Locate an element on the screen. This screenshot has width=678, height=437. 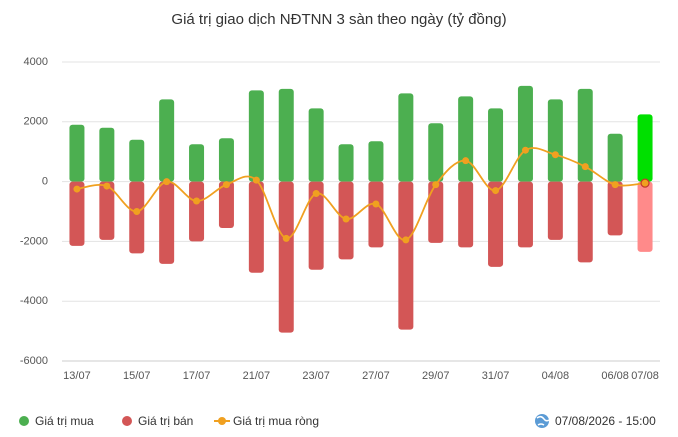
y-tick-label: 2000 is located at coordinates (36, 122).